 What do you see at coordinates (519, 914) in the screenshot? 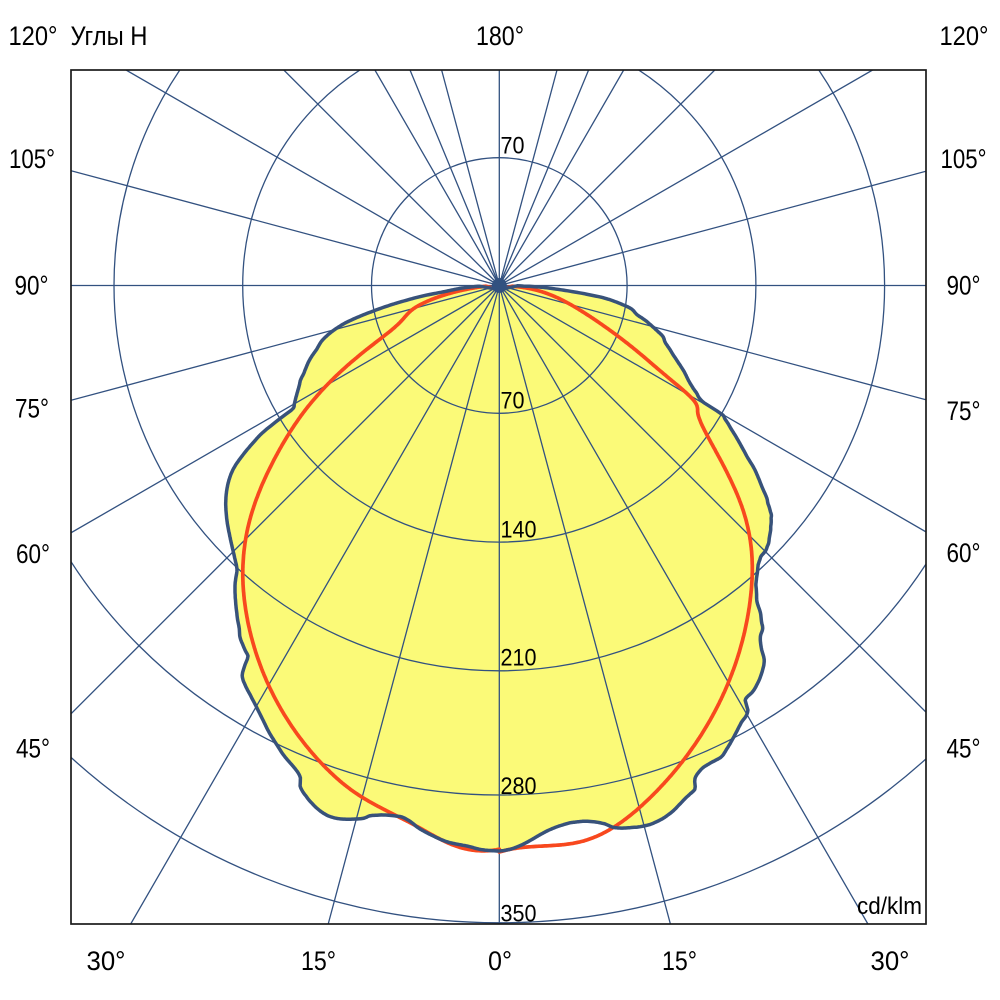
I see `svg-text: 350` at bounding box center [519, 914].